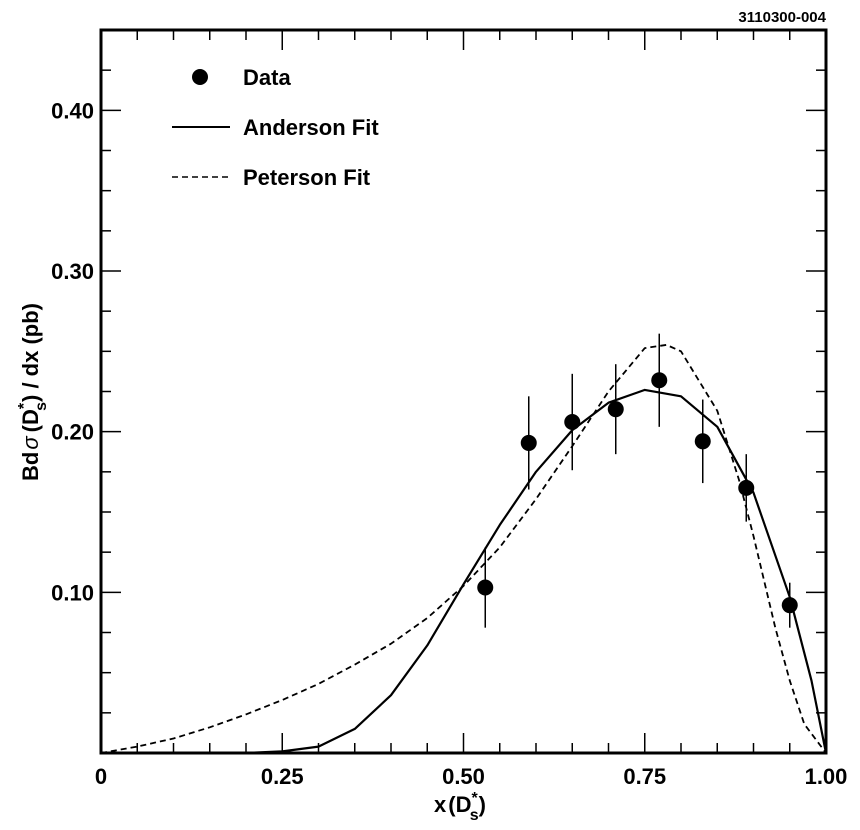  Describe the element at coordinates (267, 77) in the screenshot. I see `legend-data-label: Data` at that location.